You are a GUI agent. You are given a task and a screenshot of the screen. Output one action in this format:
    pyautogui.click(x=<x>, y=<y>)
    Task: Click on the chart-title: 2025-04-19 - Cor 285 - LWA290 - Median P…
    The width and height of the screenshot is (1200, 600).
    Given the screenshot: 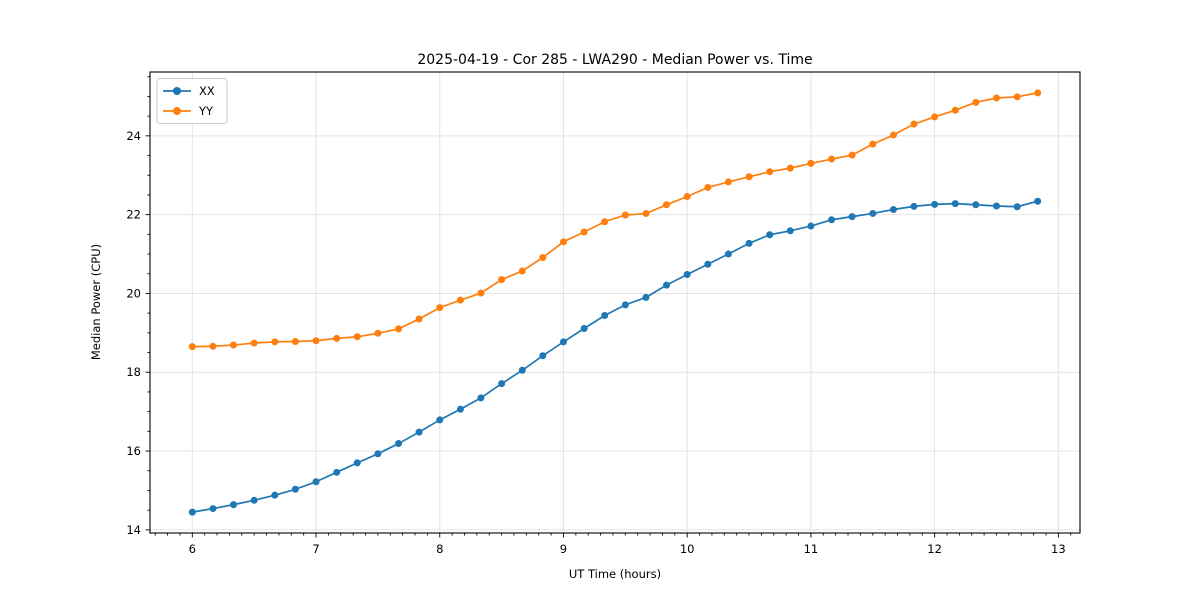 What is the action you would take?
    pyautogui.click(x=614, y=60)
    